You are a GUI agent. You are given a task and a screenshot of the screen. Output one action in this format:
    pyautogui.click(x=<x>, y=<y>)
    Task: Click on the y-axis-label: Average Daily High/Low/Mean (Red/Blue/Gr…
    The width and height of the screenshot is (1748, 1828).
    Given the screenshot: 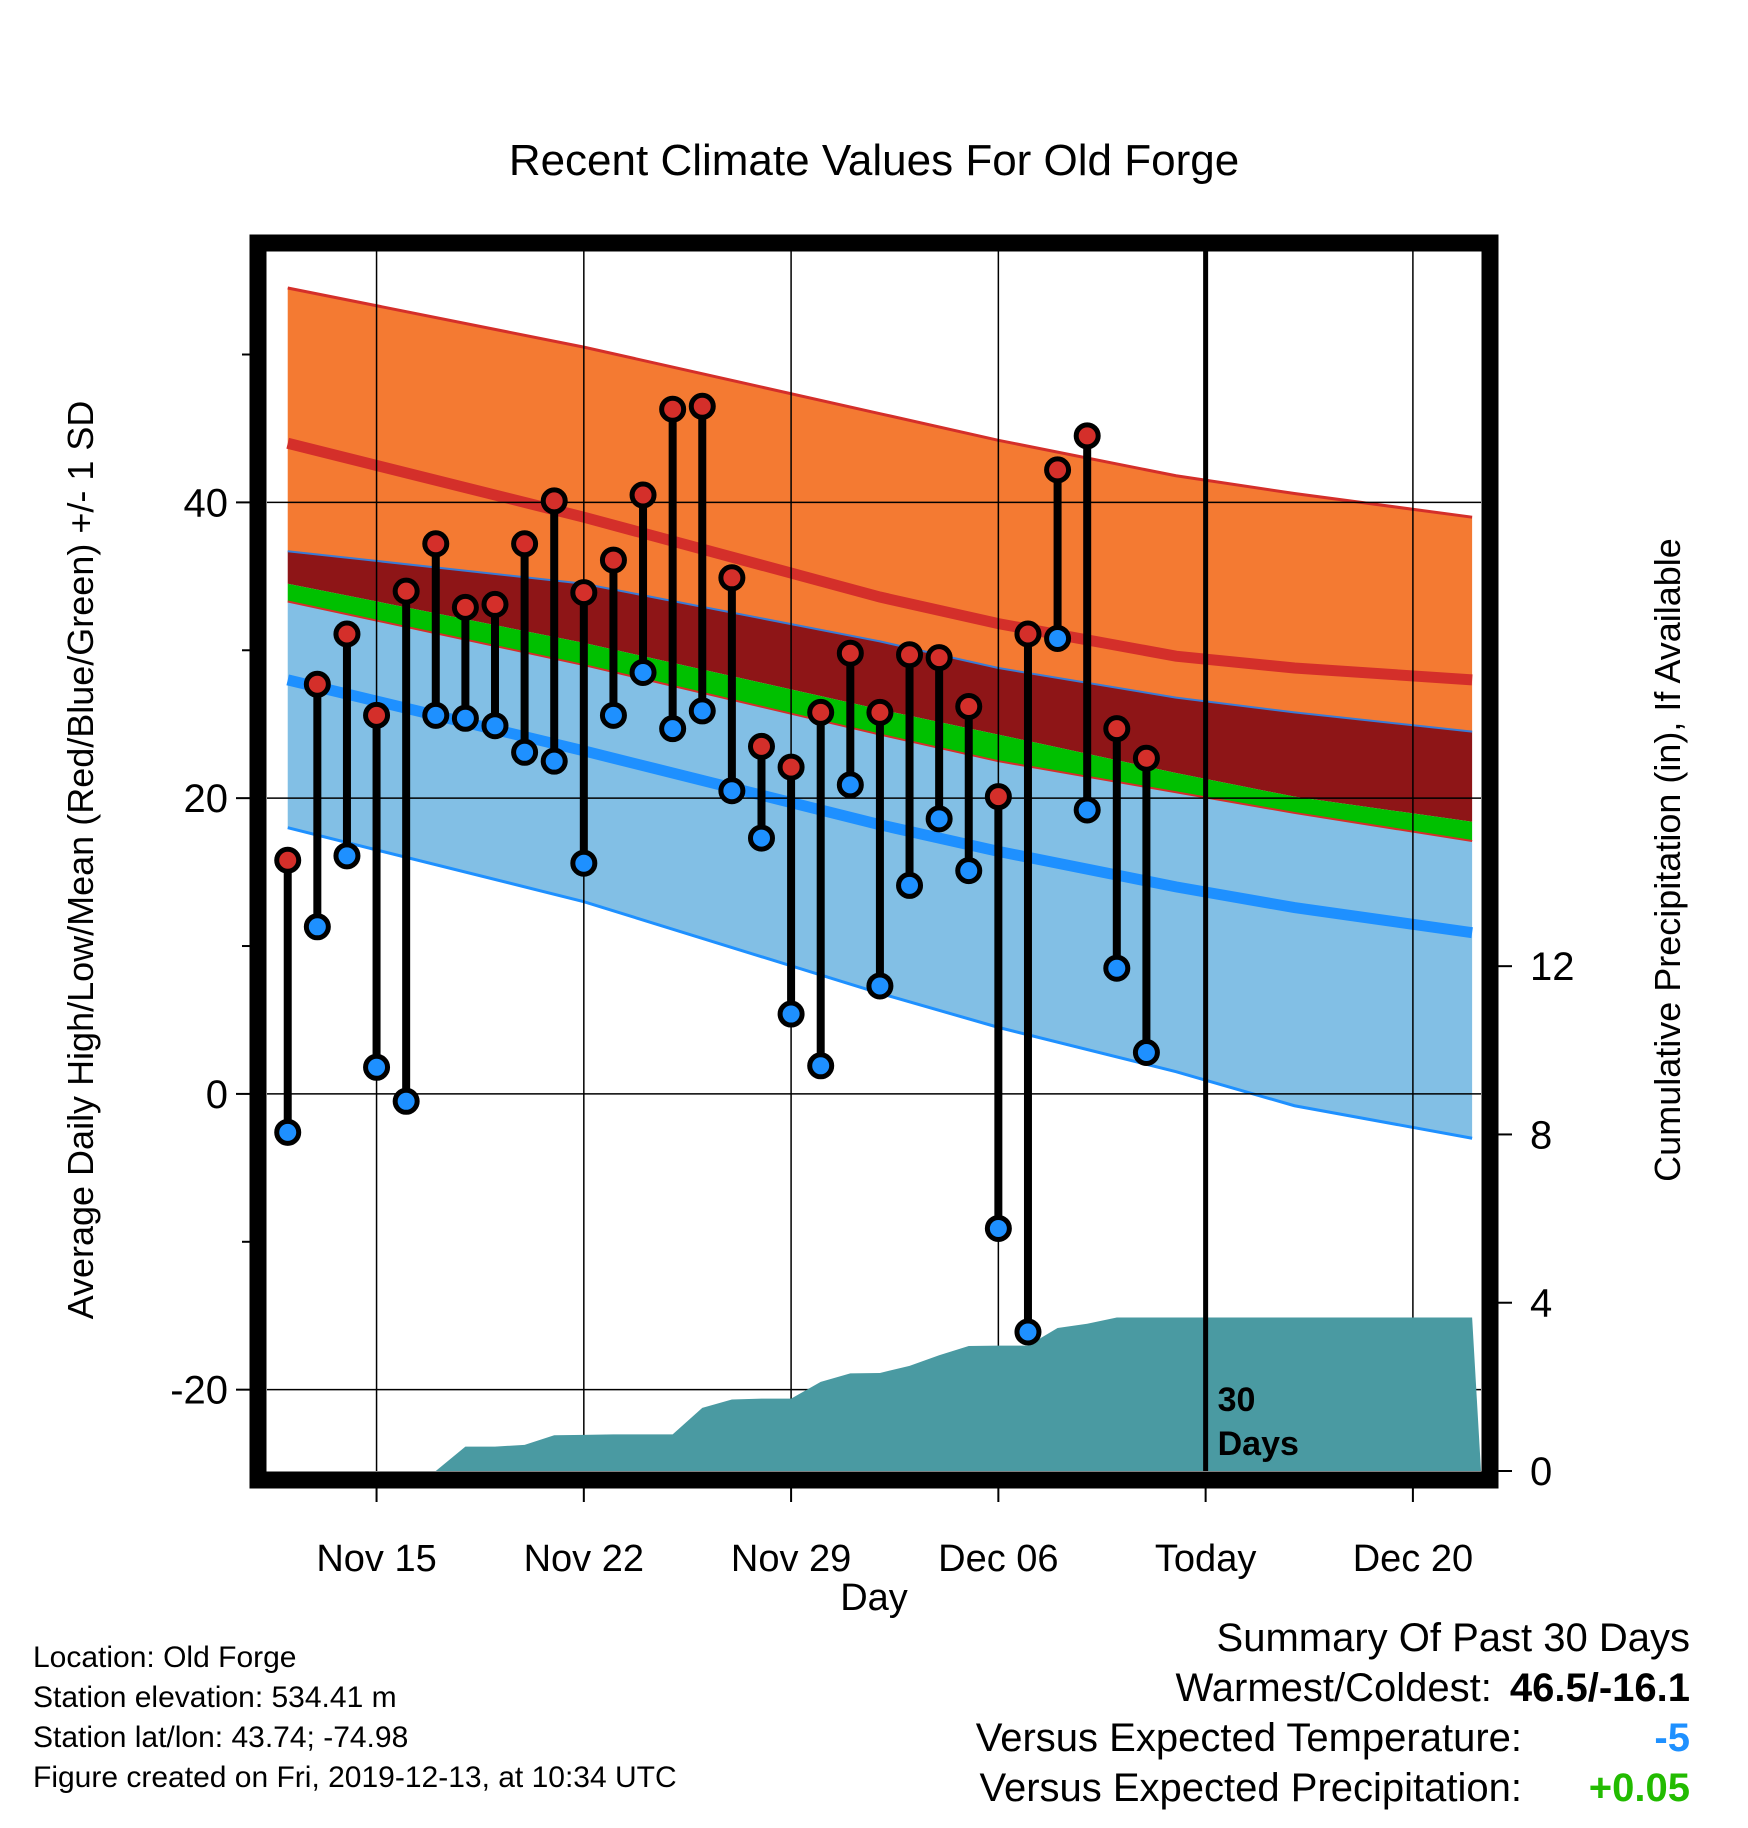 What is the action you would take?
    pyautogui.click(x=80, y=860)
    